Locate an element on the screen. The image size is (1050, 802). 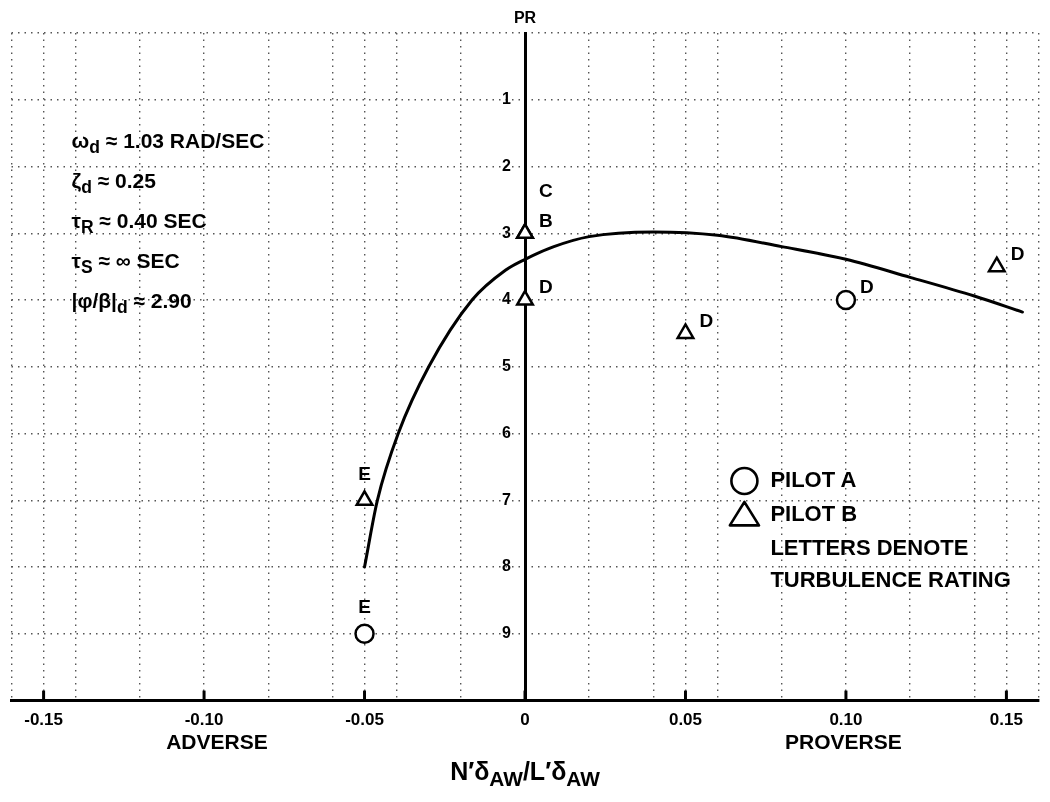
annotation: LETTERS DENOTE TURBULENCE RATING is located at coordinates (890, 563).